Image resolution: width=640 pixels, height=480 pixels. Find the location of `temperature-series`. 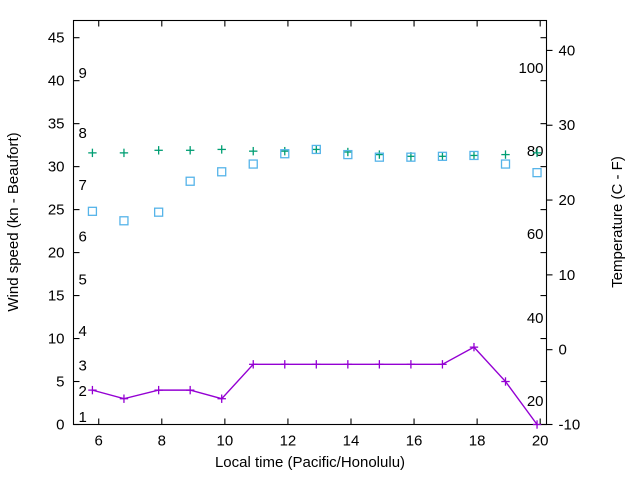

temperature-series is located at coordinates (314, 185).